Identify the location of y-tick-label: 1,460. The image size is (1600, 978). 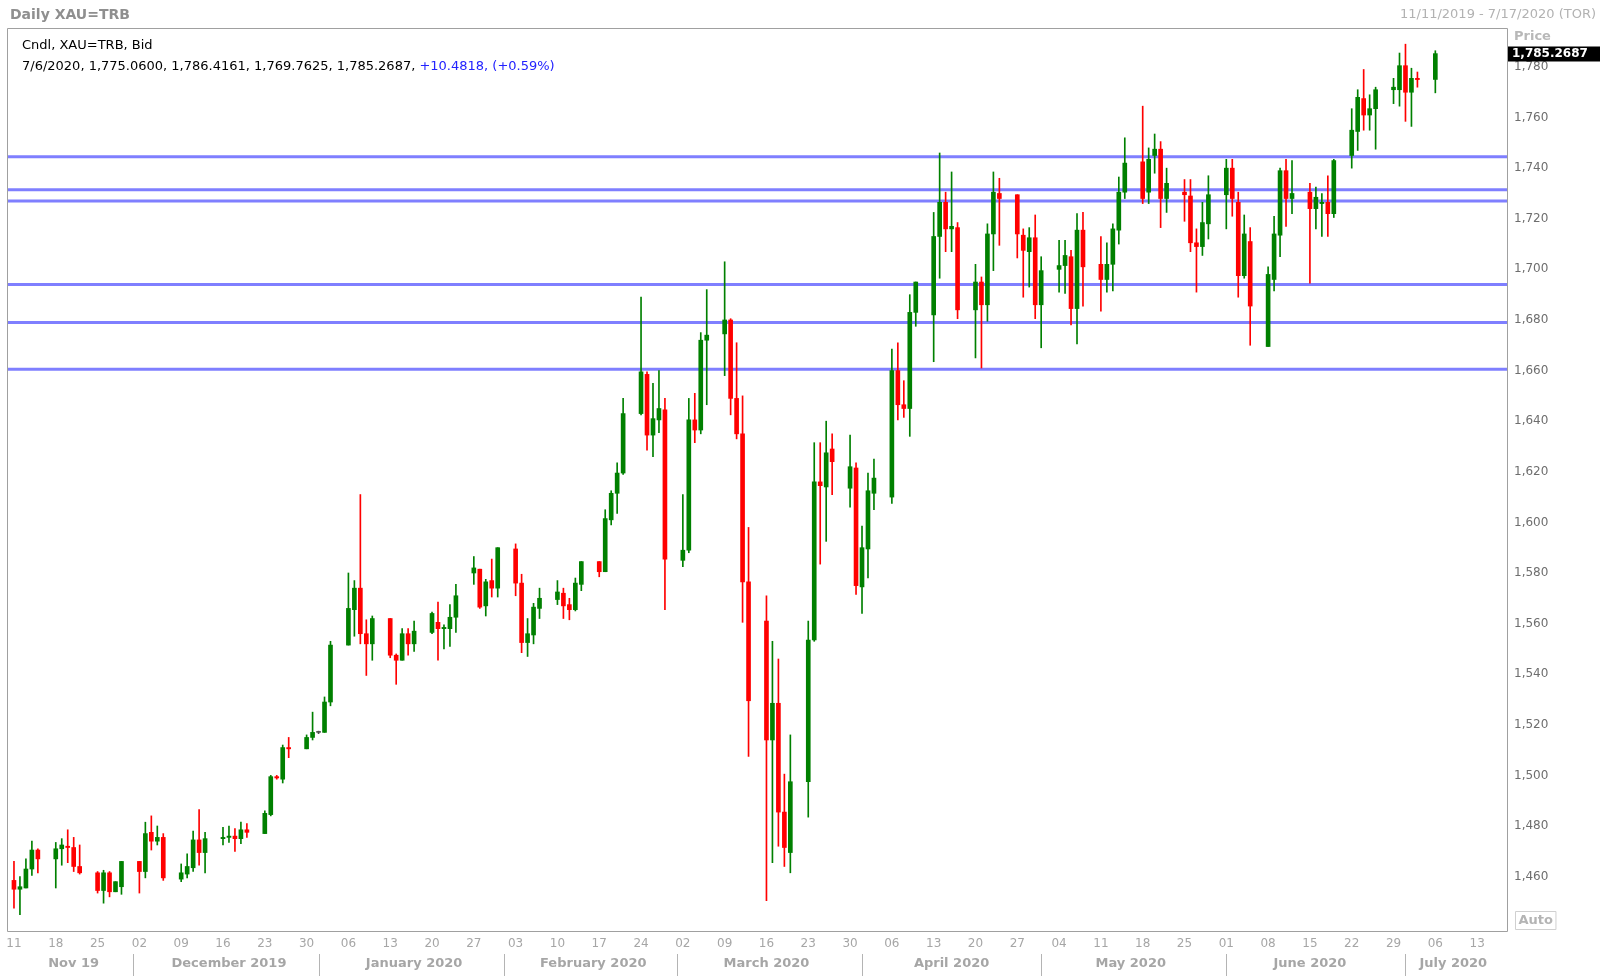
(1531, 875).